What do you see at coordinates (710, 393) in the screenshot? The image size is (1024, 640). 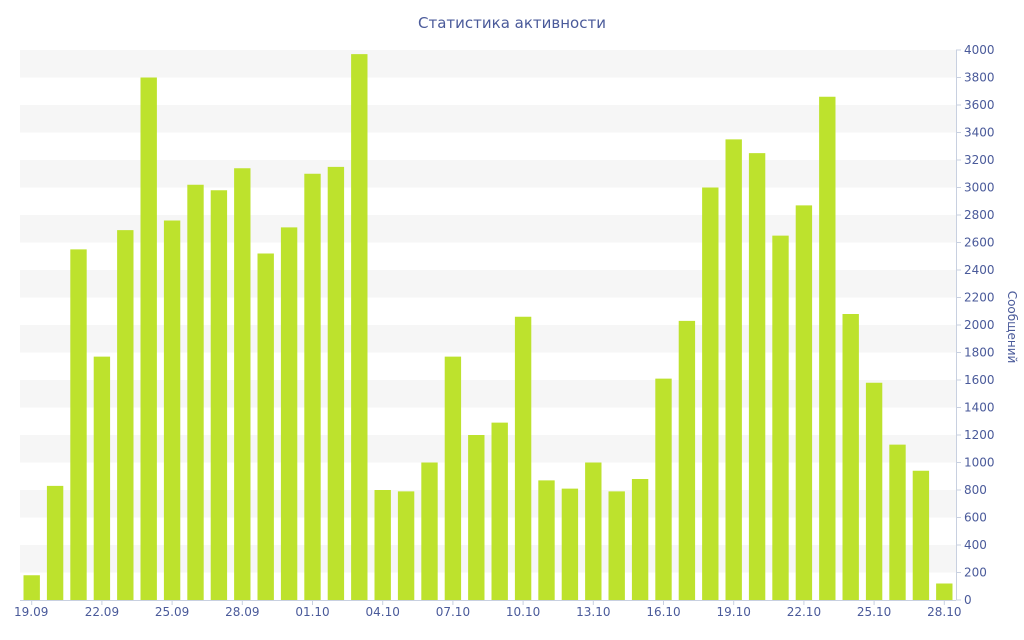 I see `bar-18.10` at bounding box center [710, 393].